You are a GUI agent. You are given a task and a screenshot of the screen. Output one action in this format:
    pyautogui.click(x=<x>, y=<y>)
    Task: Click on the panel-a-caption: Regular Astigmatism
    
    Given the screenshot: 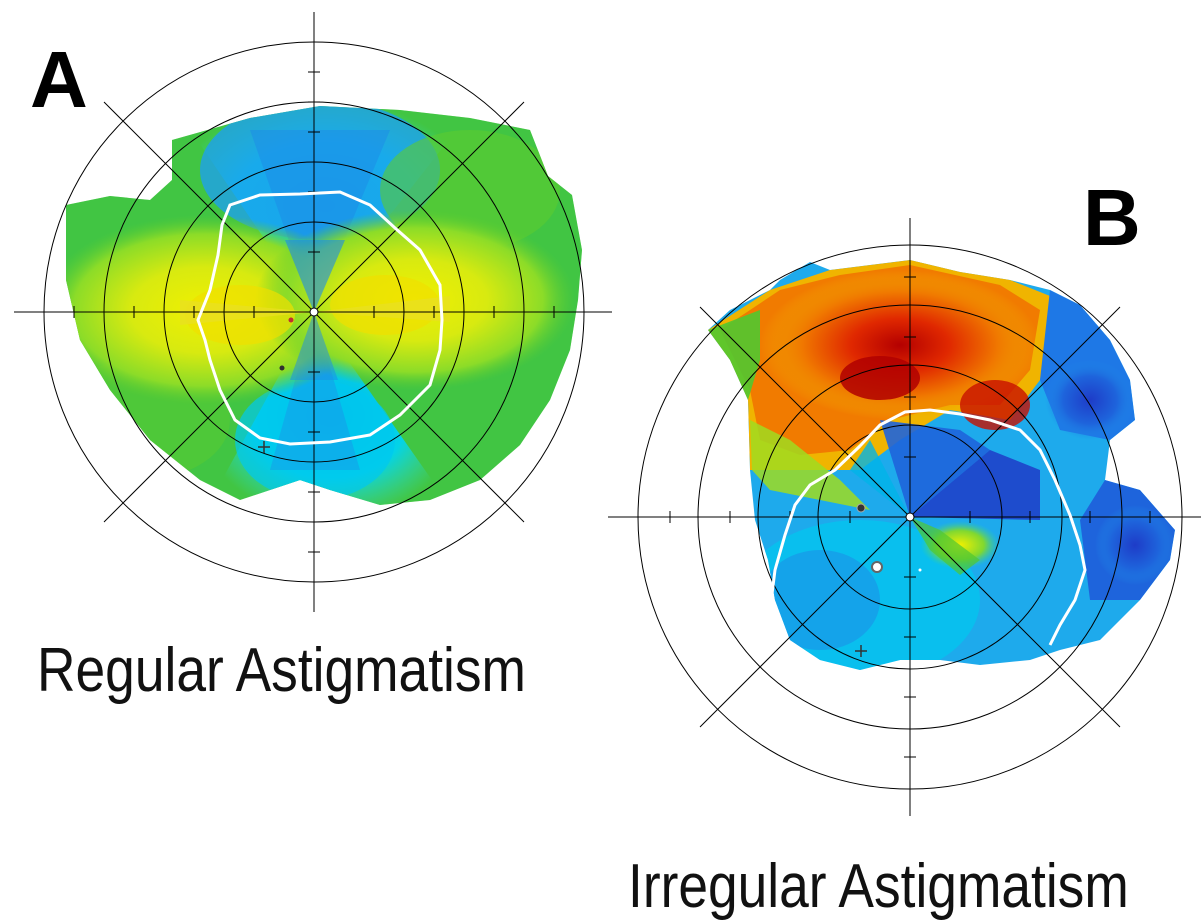 What is the action you would take?
    pyautogui.click(x=281, y=670)
    